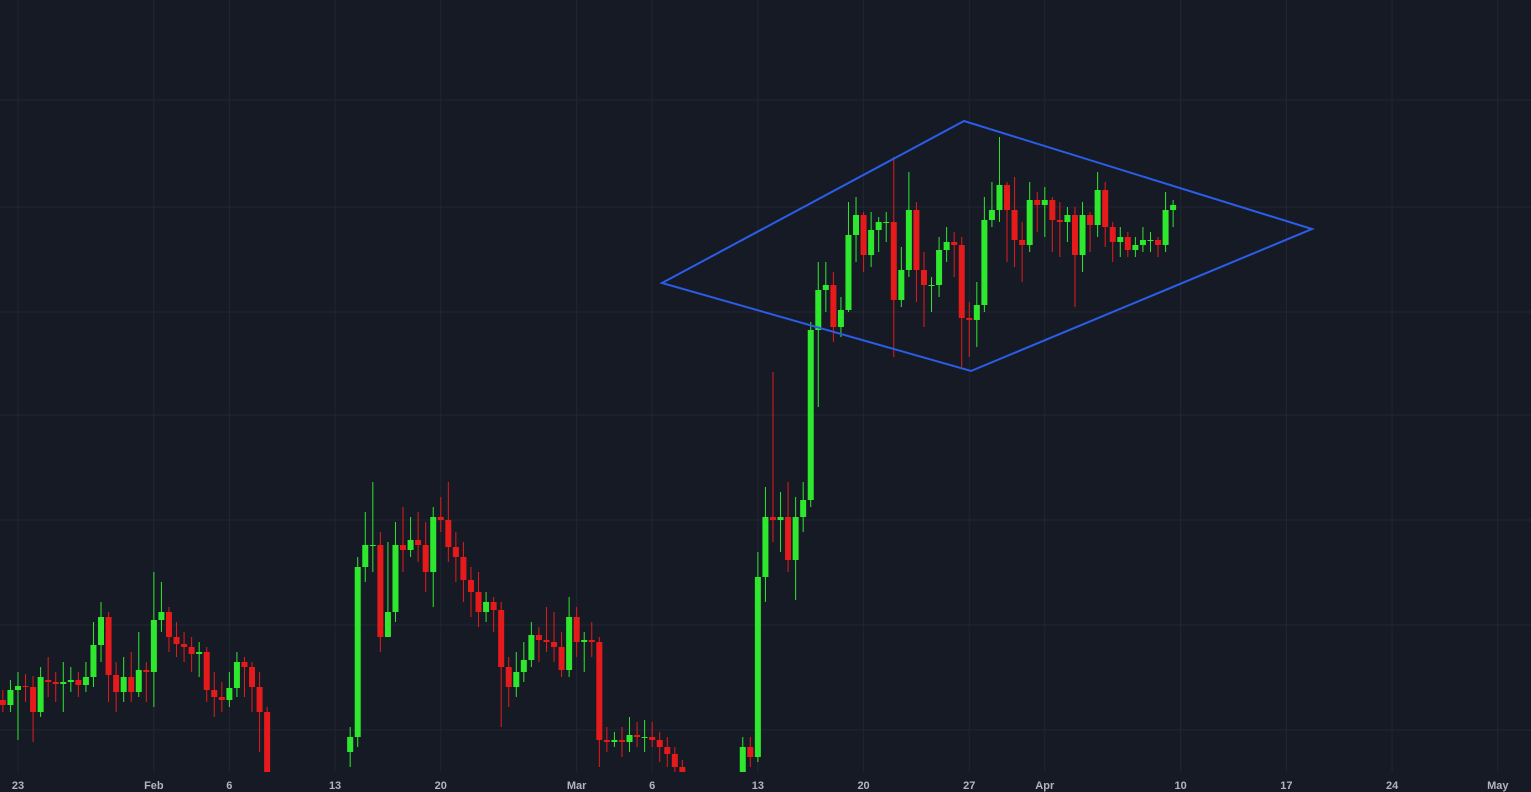 This screenshot has height=792, width=1531. What do you see at coordinates (18, 786) in the screenshot?
I see `x-tick-label: 23` at bounding box center [18, 786].